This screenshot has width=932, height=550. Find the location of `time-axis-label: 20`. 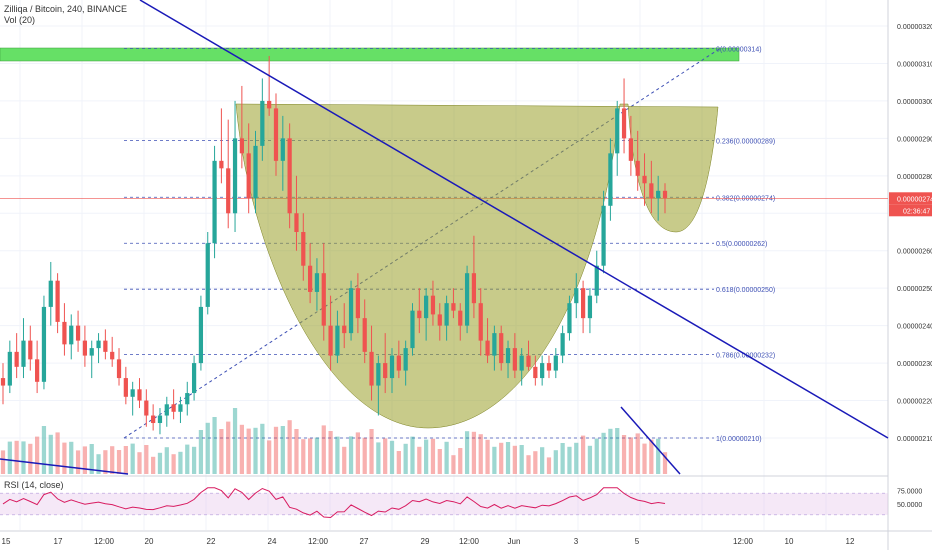

time-axis-label: 20 is located at coordinates (149, 541).